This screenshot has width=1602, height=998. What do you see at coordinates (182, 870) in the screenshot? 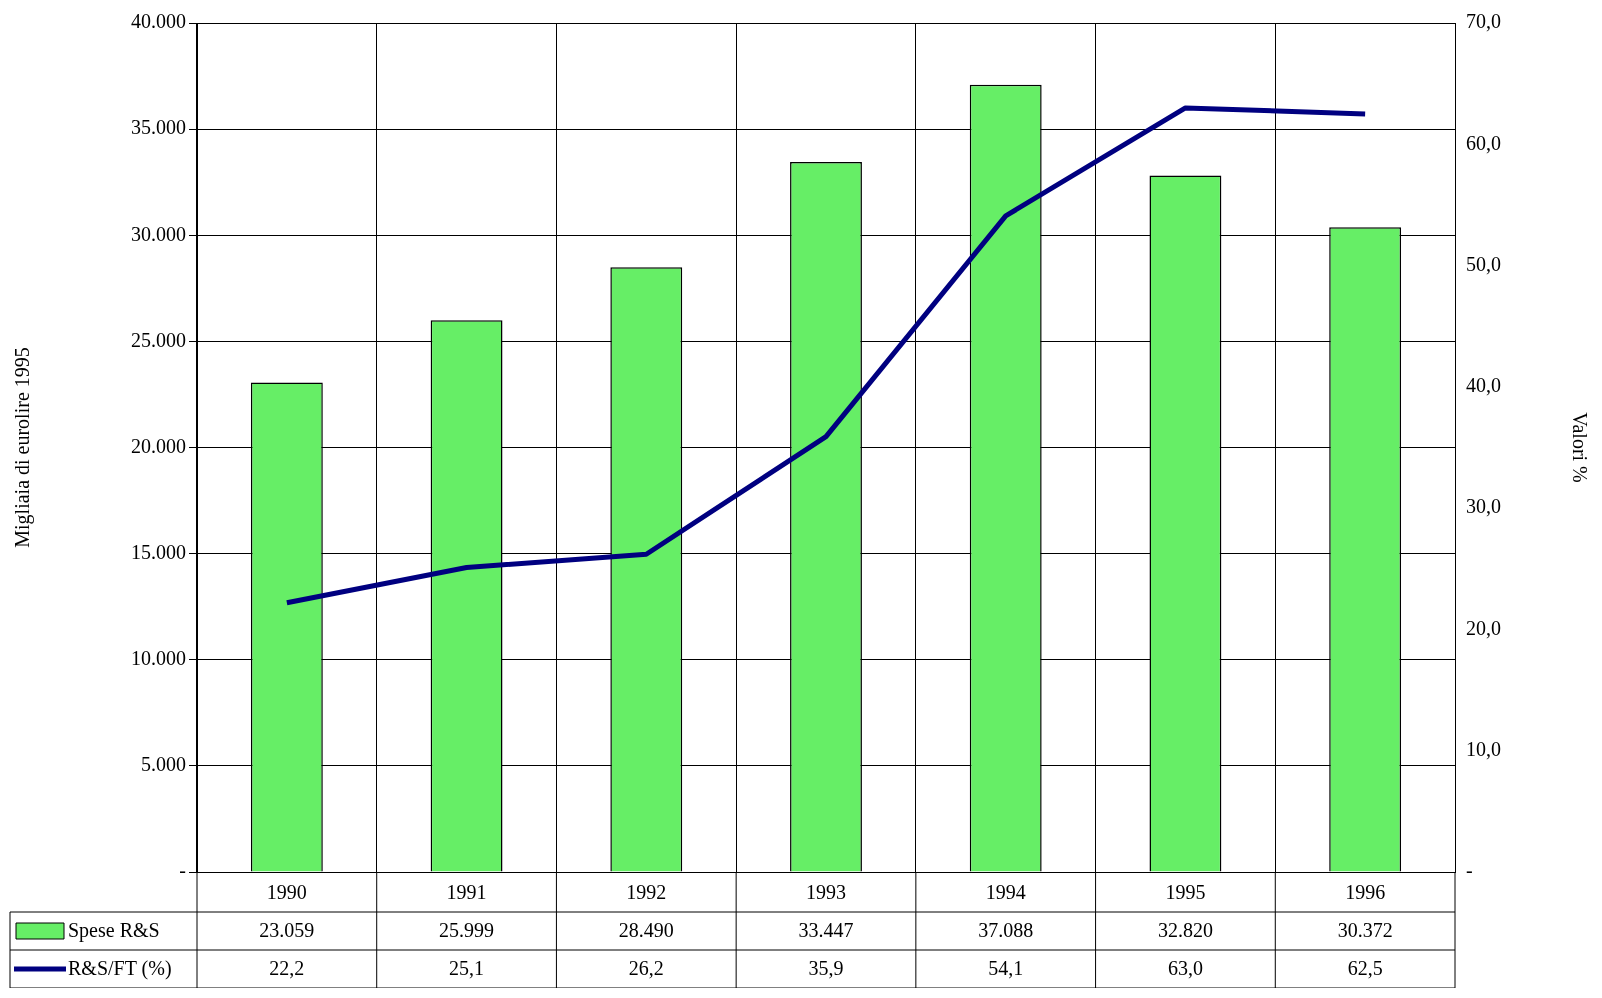
I see `y-tick-label: -` at bounding box center [182, 870].